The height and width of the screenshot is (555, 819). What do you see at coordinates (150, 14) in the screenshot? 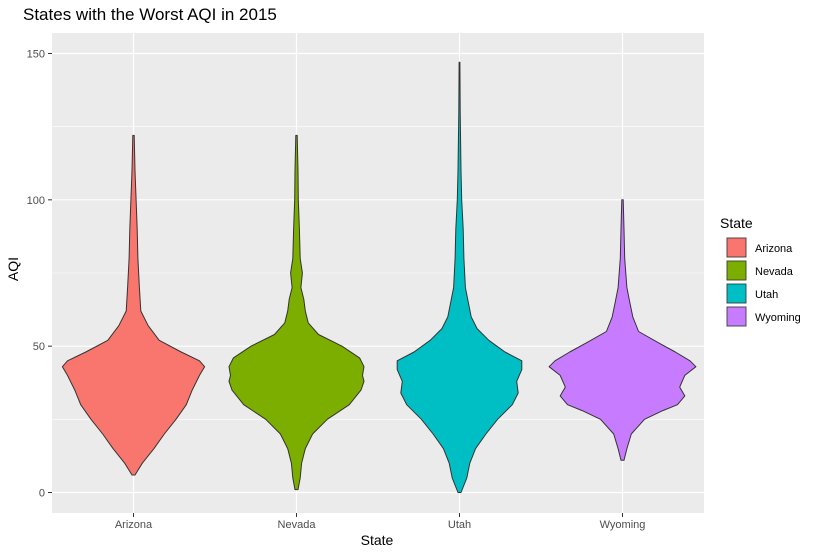
I see `chart-title: States with the Worst AQI in 2015` at bounding box center [150, 14].